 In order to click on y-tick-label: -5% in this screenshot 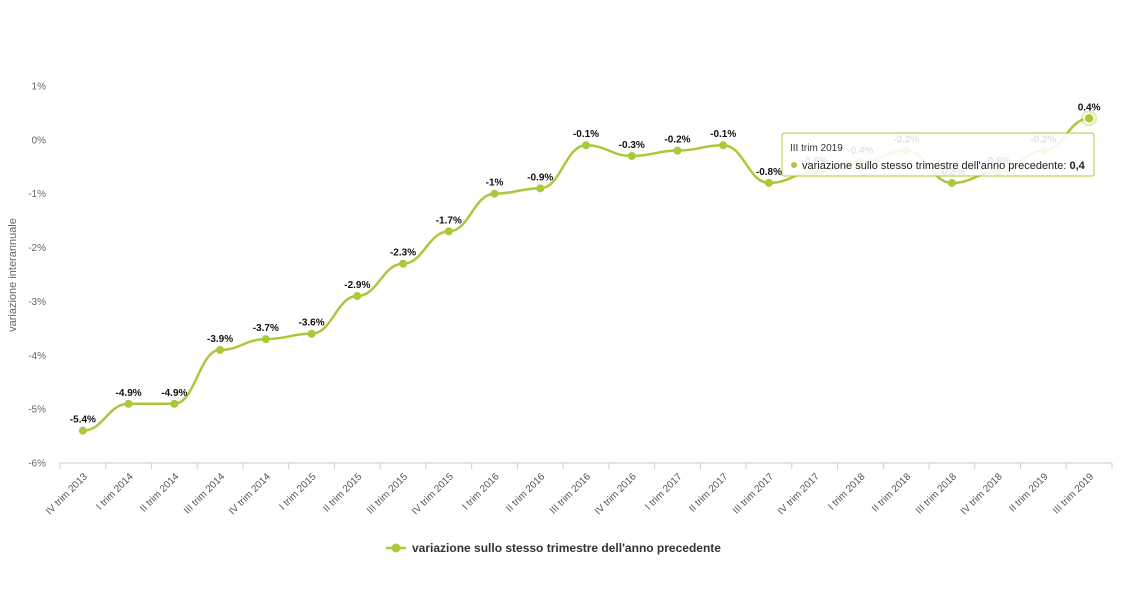, I will do `click(37, 410)`.